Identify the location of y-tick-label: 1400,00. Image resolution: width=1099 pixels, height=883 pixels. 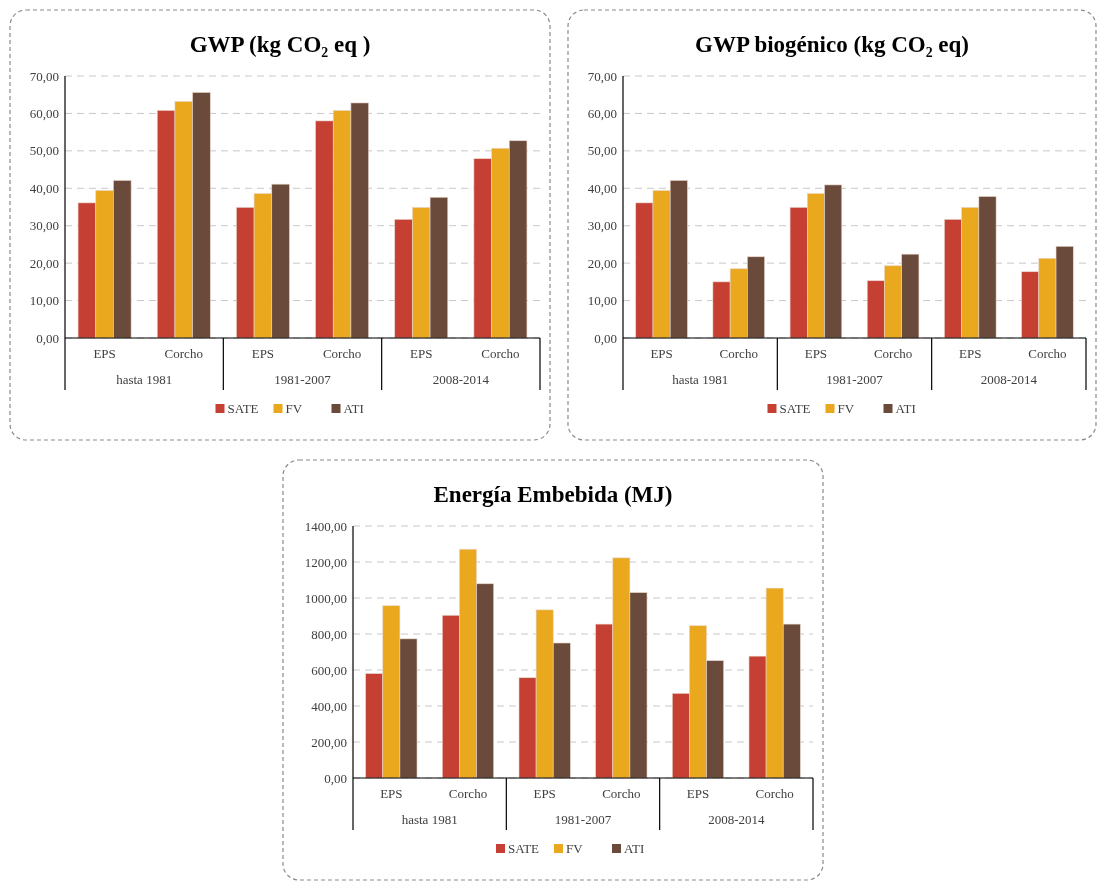
(325, 526).